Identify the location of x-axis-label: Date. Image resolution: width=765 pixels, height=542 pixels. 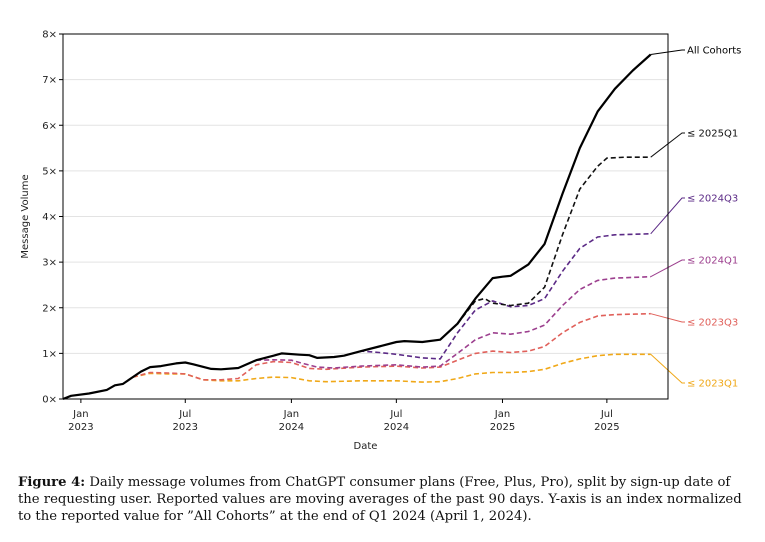
(366, 446).